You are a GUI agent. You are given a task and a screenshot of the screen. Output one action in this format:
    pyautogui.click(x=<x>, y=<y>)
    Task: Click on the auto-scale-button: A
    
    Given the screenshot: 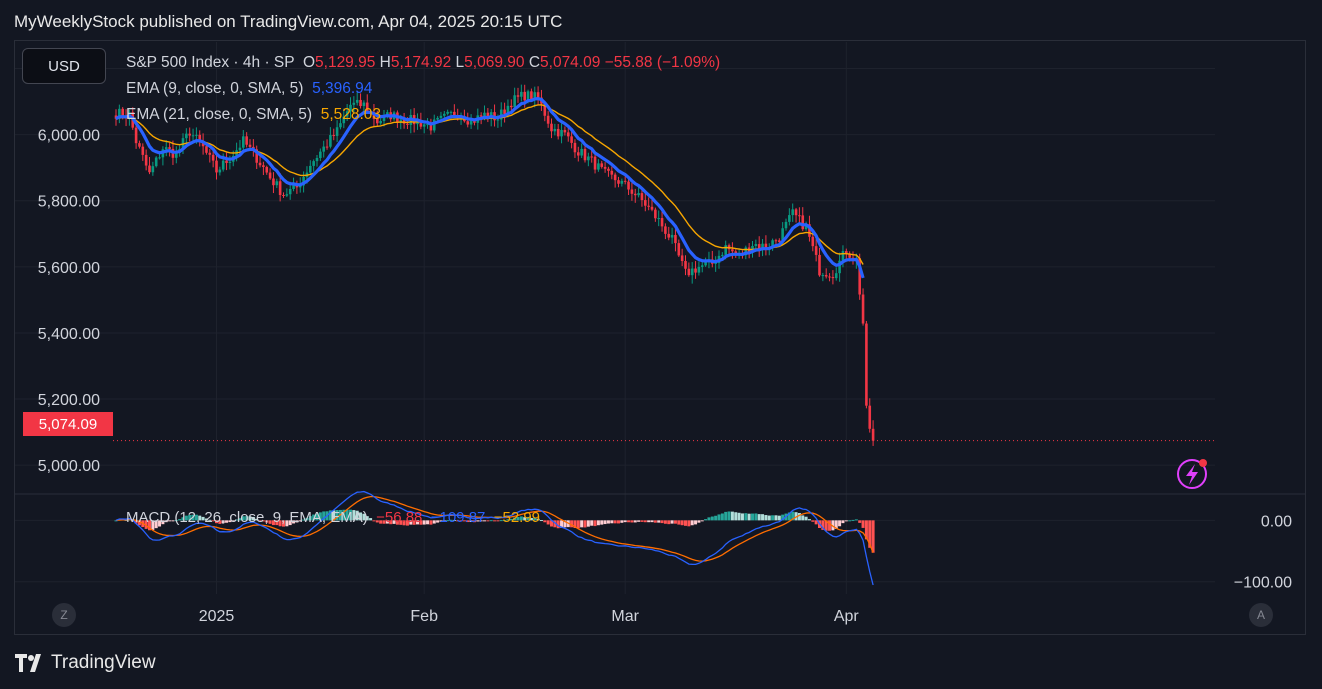 What is the action you would take?
    pyautogui.click(x=1261, y=615)
    